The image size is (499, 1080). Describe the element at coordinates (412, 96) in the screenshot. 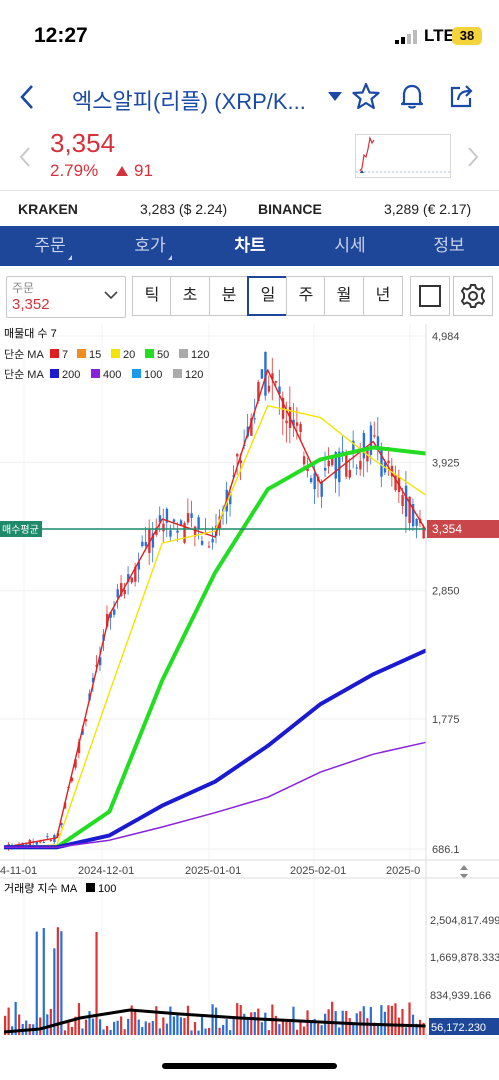

I see `bell-icon` at that location.